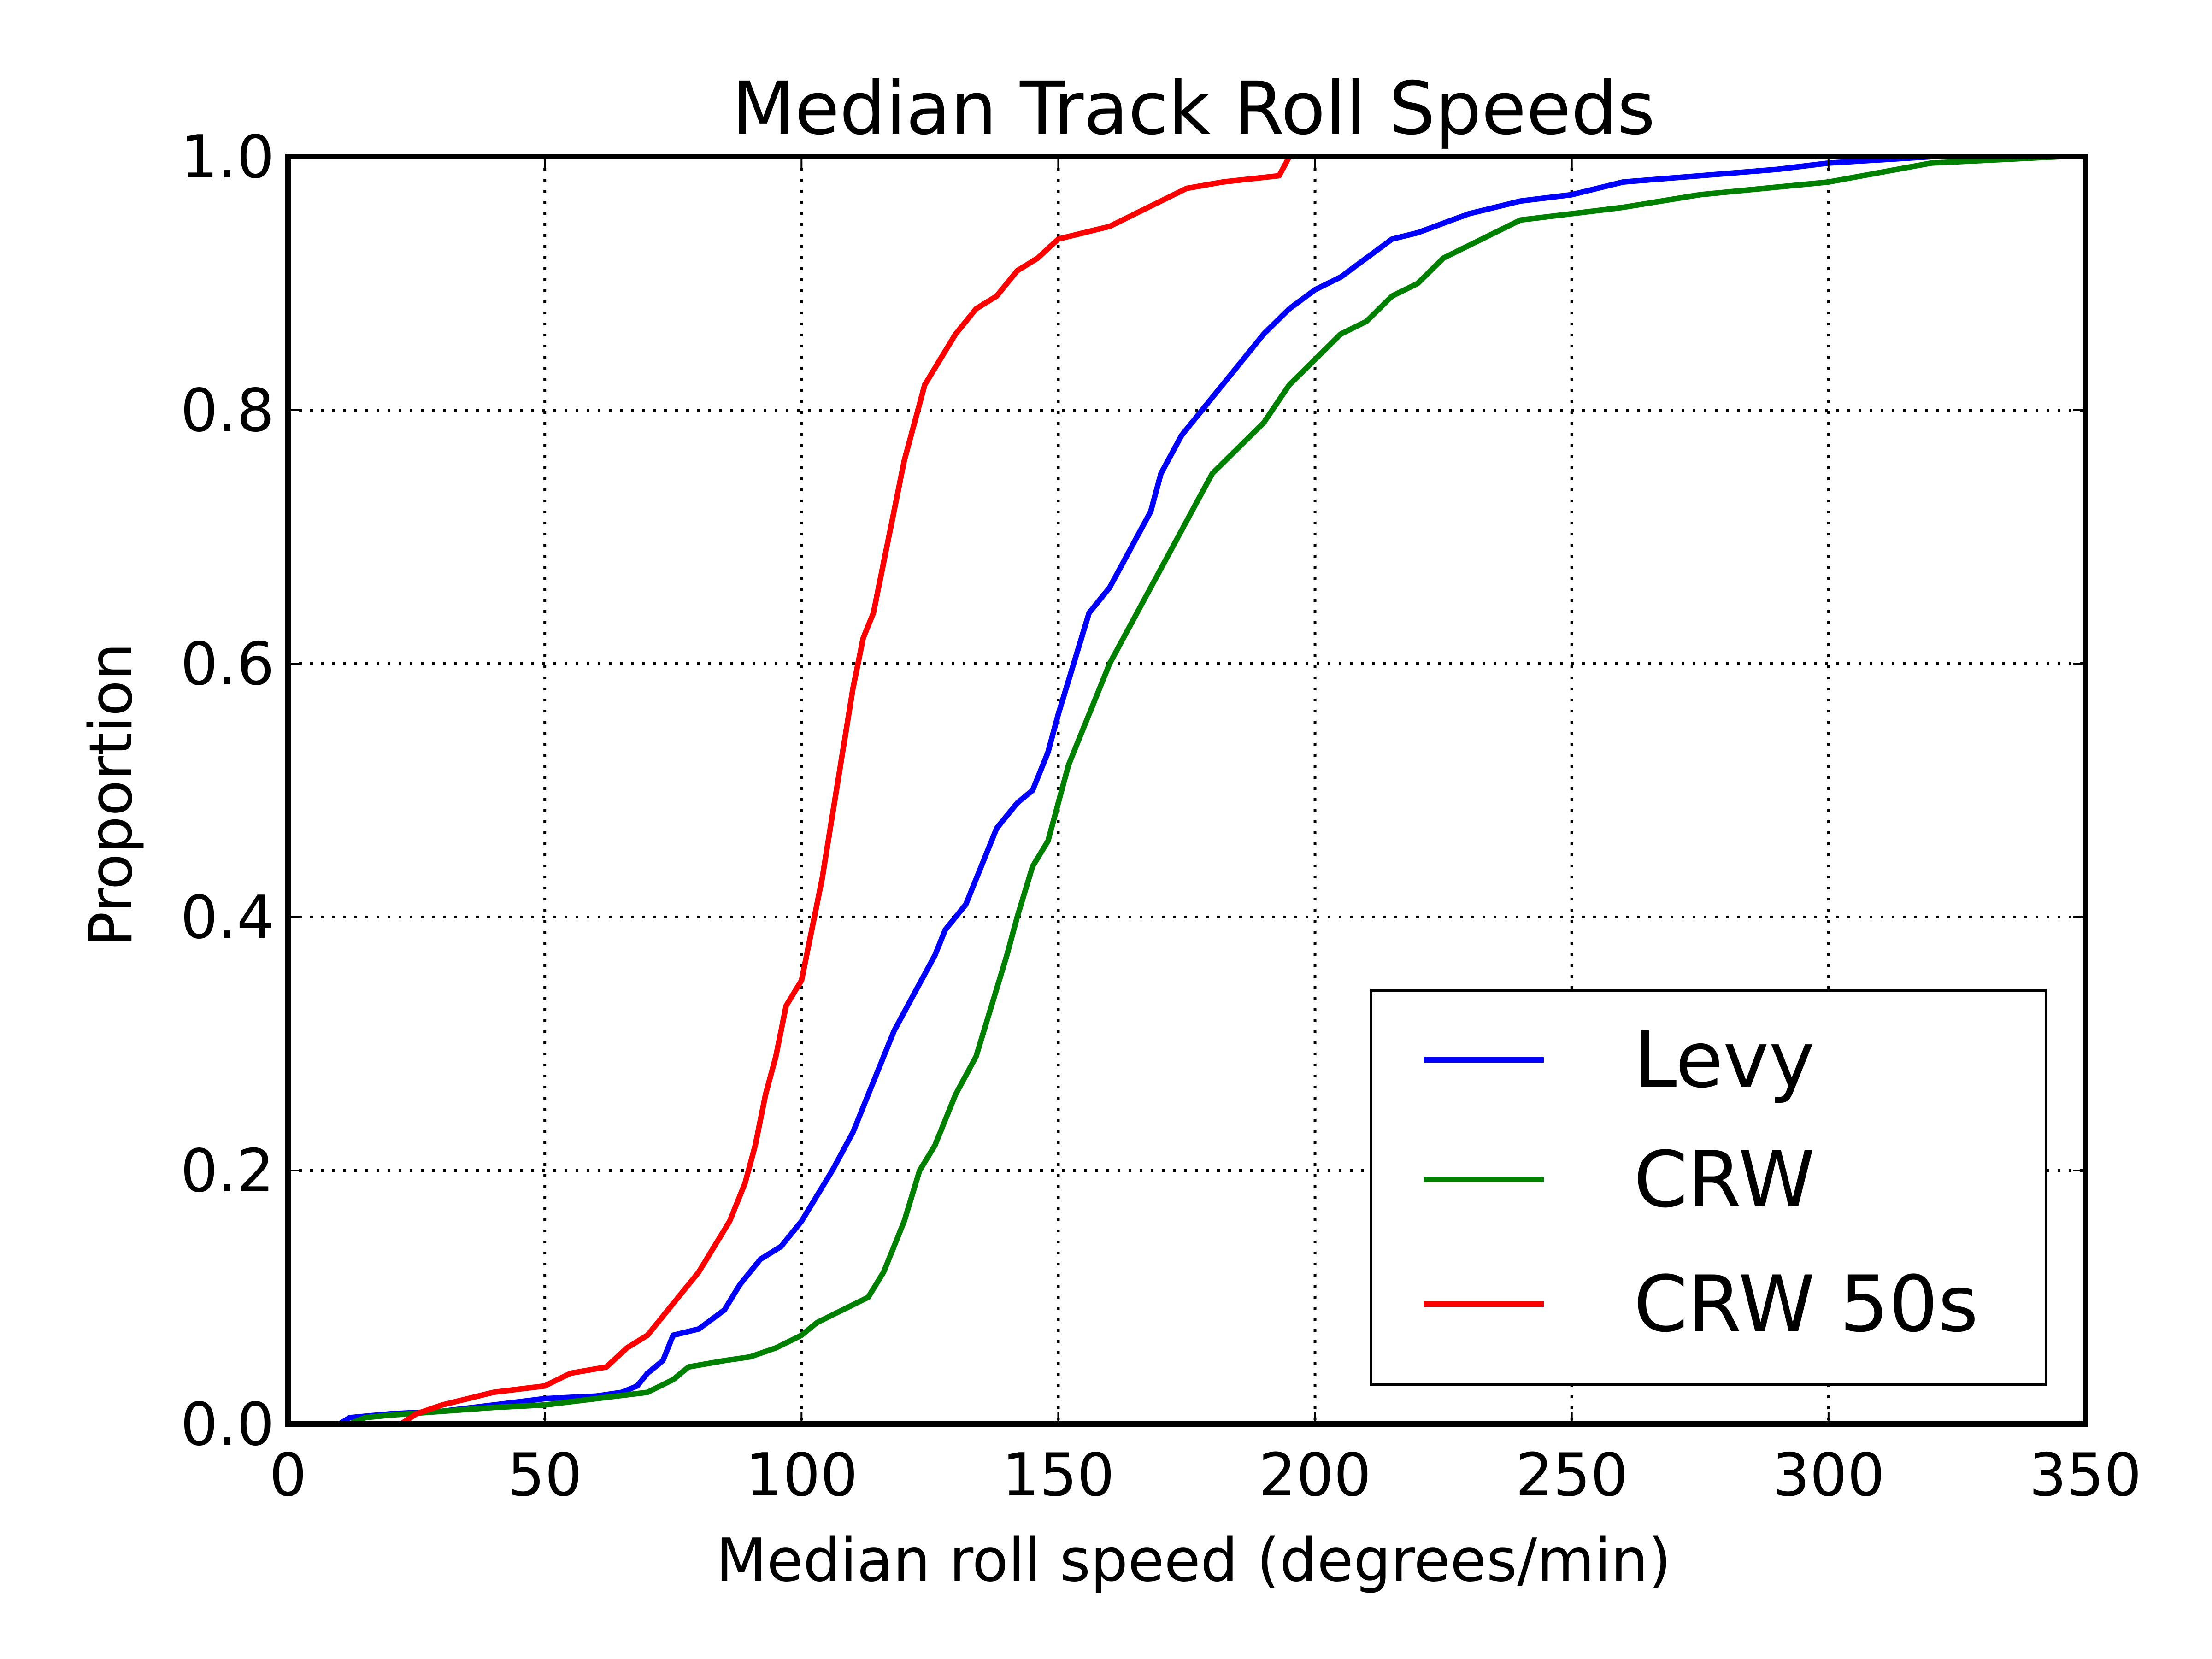  I want to click on x-tick-label: 250, so click(1572, 1475).